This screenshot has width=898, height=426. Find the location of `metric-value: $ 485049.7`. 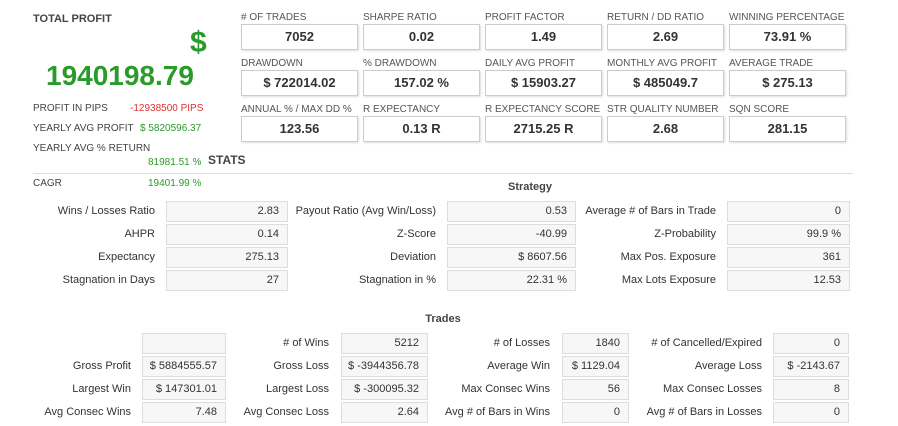

metric-value: $ 485049.7 is located at coordinates (665, 83).